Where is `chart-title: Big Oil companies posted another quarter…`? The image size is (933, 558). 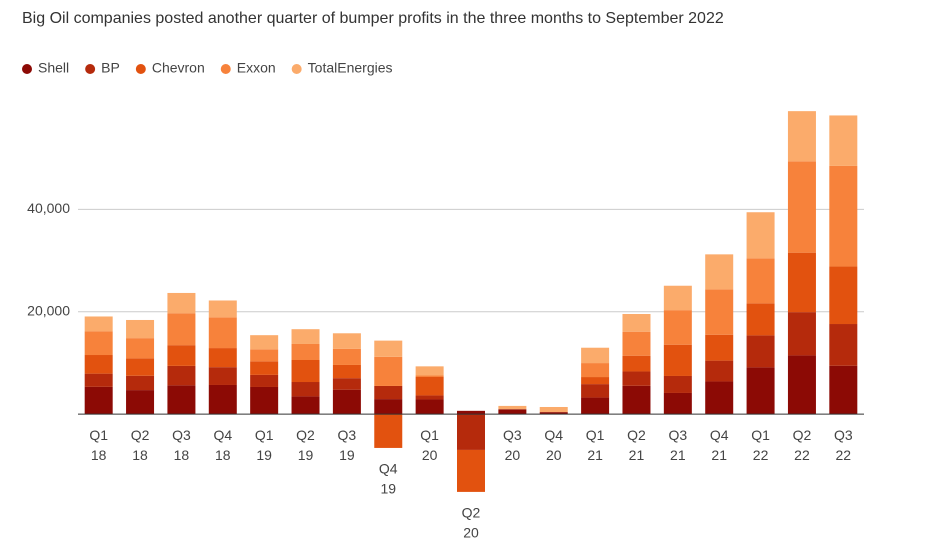 chart-title: Big Oil companies posted another quarter… is located at coordinates (373, 18).